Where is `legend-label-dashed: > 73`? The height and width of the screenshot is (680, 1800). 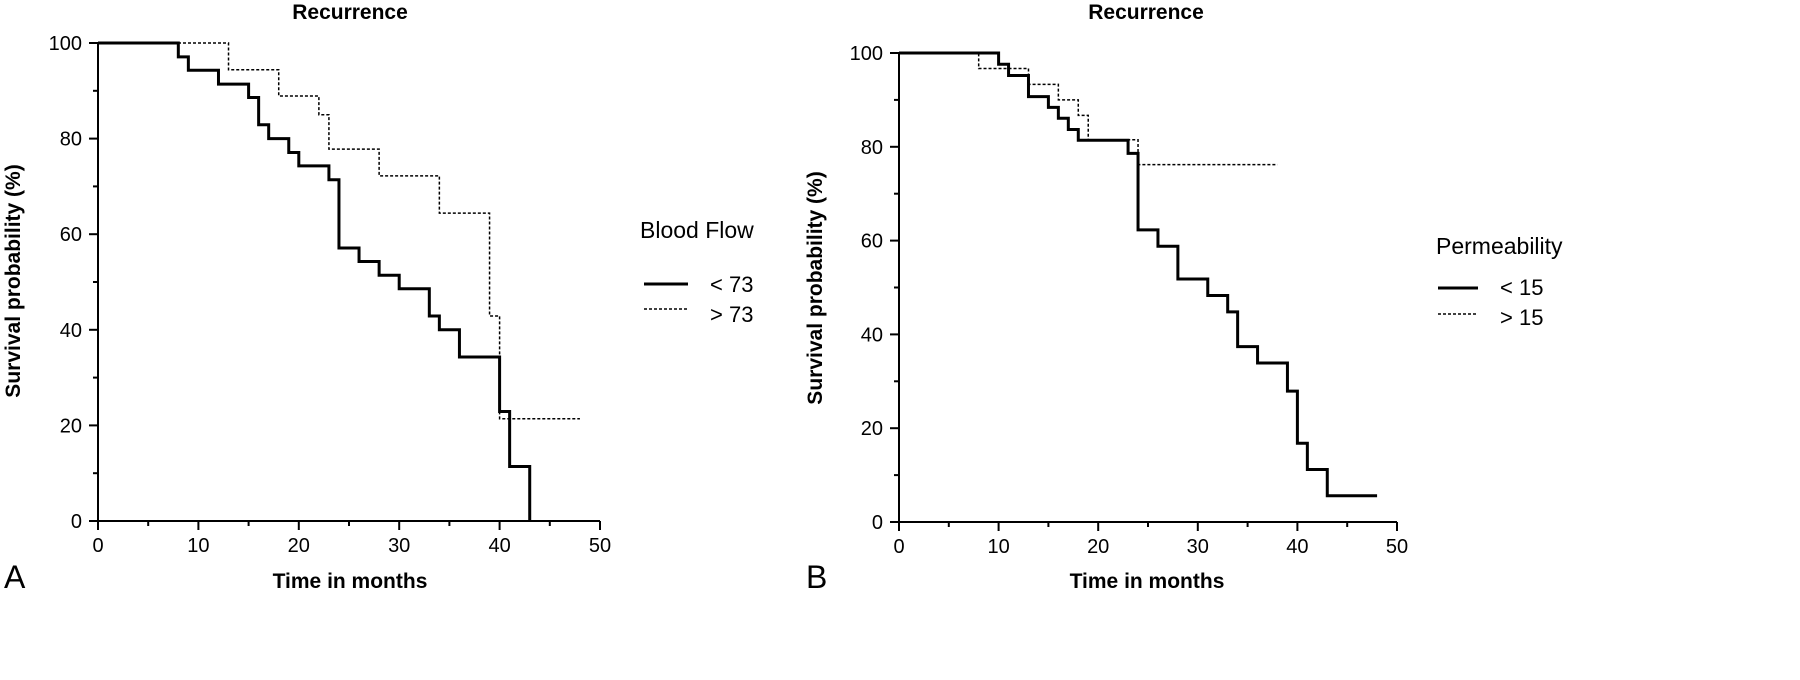
legend-label-dashed: > 73 is located at coordinates (731, 314).